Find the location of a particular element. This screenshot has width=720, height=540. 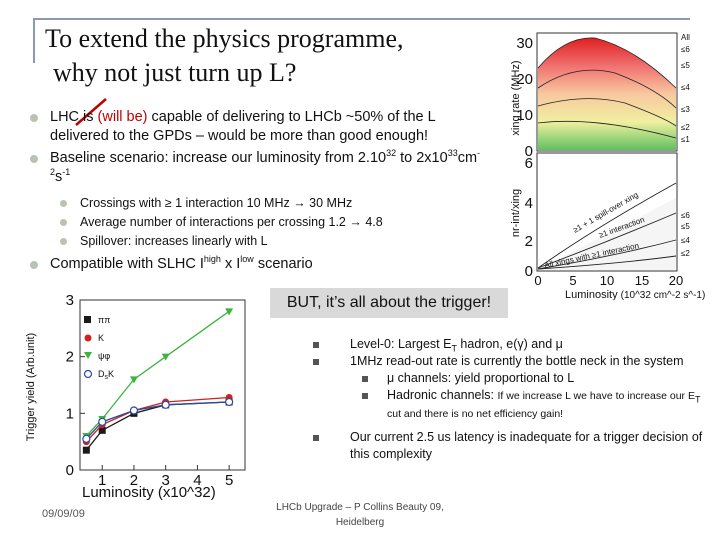

yield-xtick-2: 2 is located at coordinates (134, 480).